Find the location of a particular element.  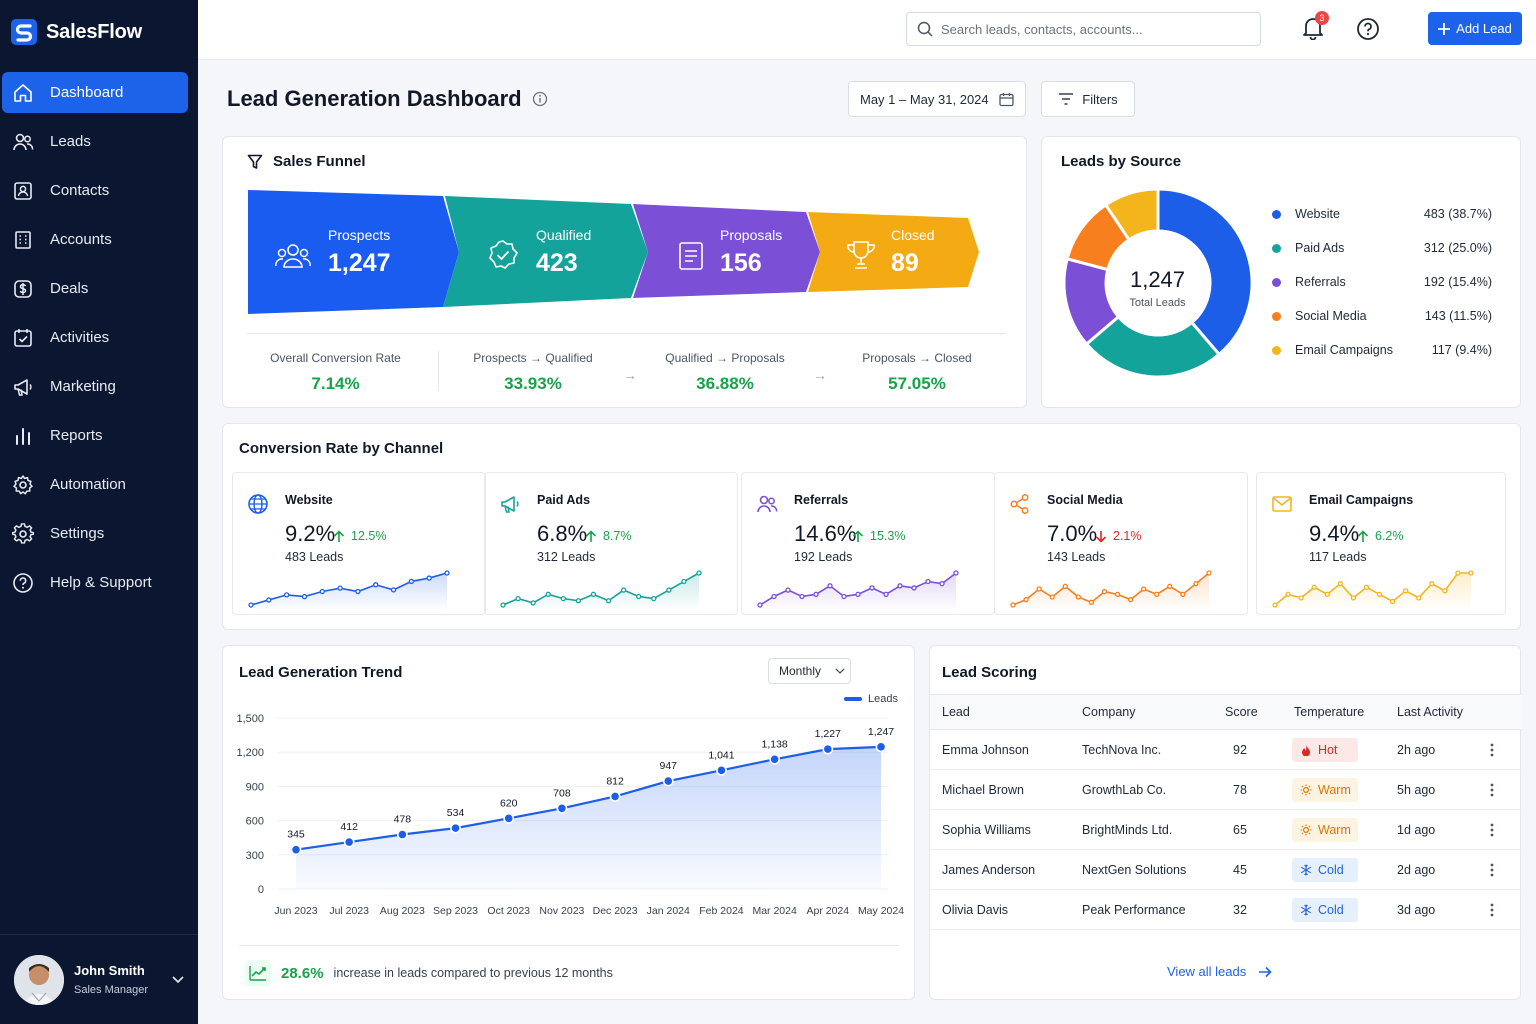

sidebar-item-deals: Deals is located at coordinates (95, 288).